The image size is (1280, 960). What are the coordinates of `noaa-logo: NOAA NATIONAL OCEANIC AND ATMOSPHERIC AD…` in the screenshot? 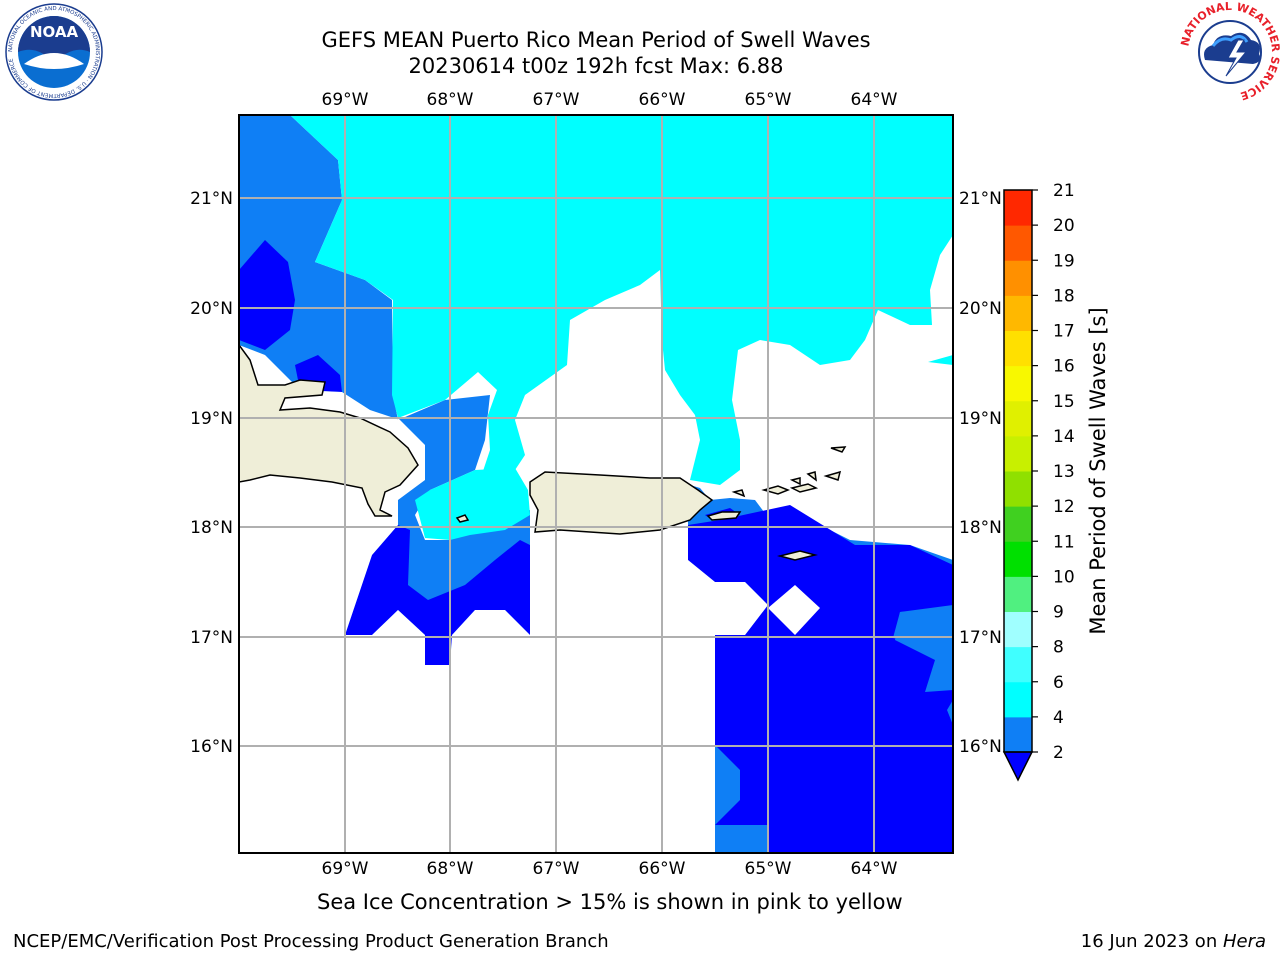 It's located at (54, 52).